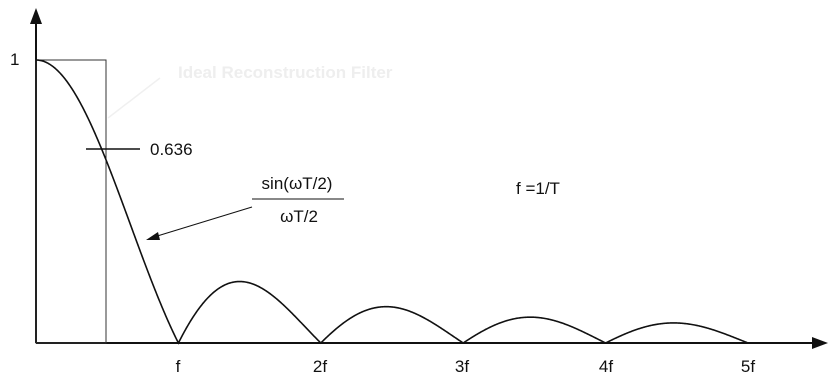 Image resolution: width=831 pixels, height=391 pixels. Describe the element at coordinates (14, 59) in the screenshot. I see `y-tick-label-one: 1` at that location.